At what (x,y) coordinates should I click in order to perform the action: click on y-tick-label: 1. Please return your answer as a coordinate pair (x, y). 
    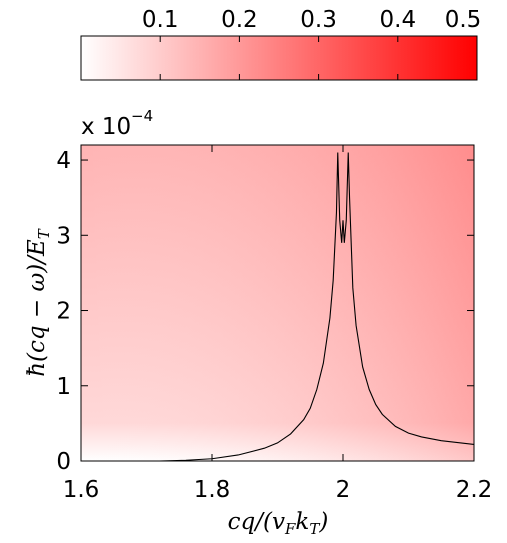
    Looking at the image, I should click on (63, 387).